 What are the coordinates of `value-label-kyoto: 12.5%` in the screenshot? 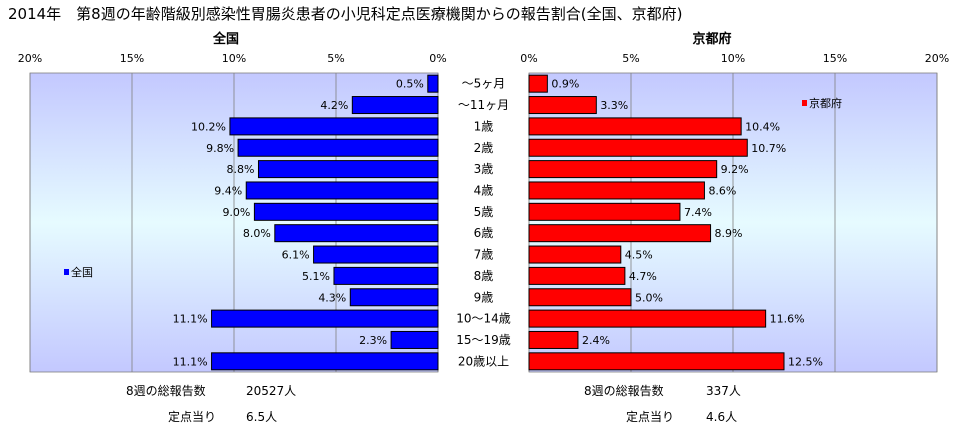 It's located at (805, 361).